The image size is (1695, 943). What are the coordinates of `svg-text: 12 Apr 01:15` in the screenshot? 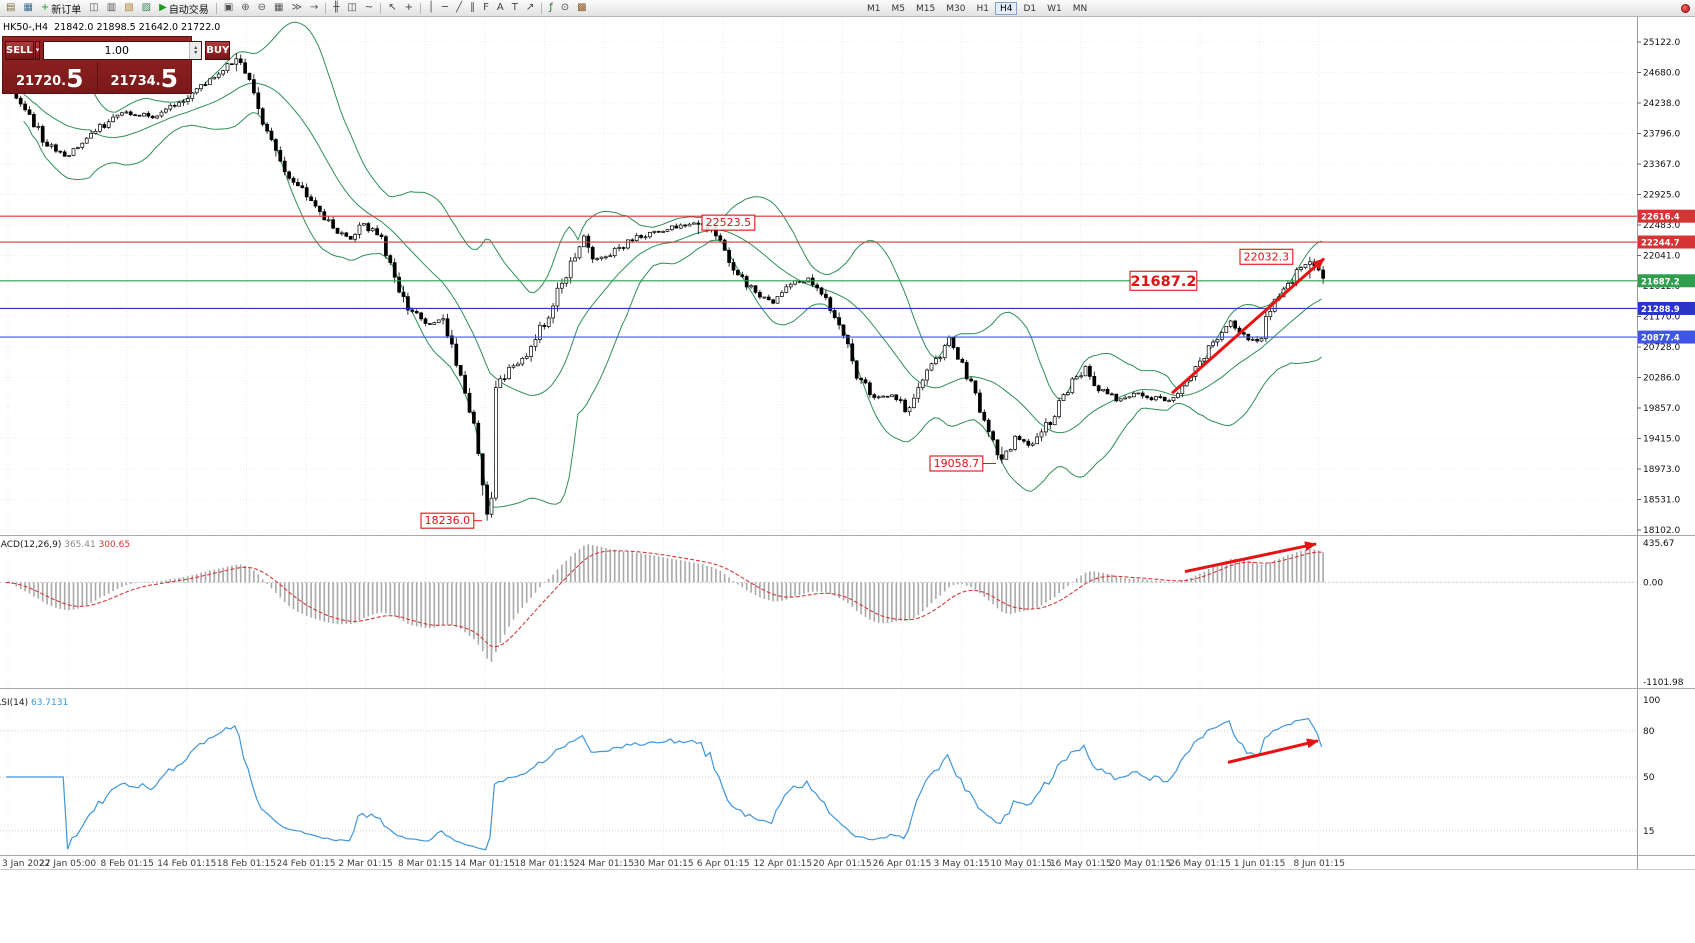 It's located at (782, 864).